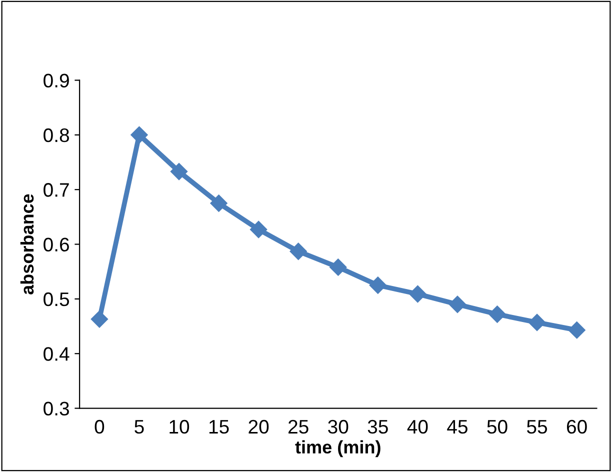 The image size is (612, 472). Describe the element at coordinates (56, 135) in the screenshot. I see `y-tick-label: 0.8` at that location.